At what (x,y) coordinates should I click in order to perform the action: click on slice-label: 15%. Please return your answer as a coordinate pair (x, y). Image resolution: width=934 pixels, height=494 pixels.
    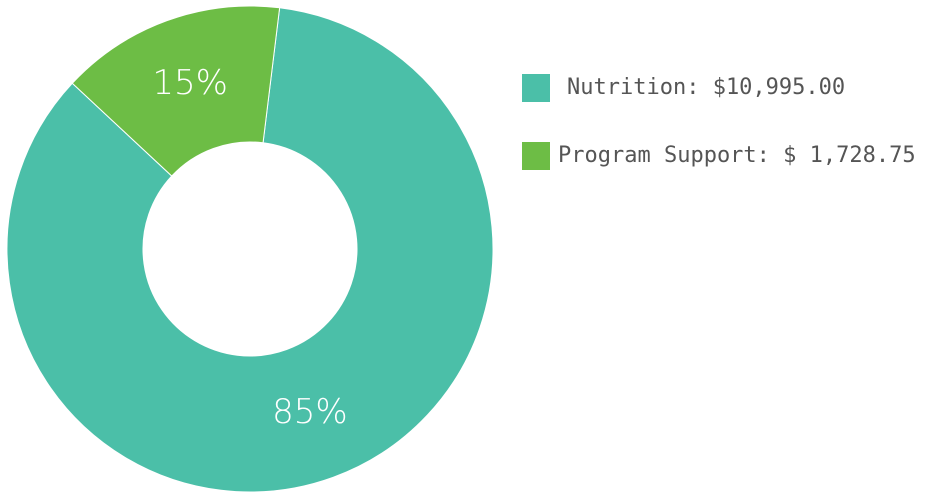
    Looking at the image, I should click on (190, 83).